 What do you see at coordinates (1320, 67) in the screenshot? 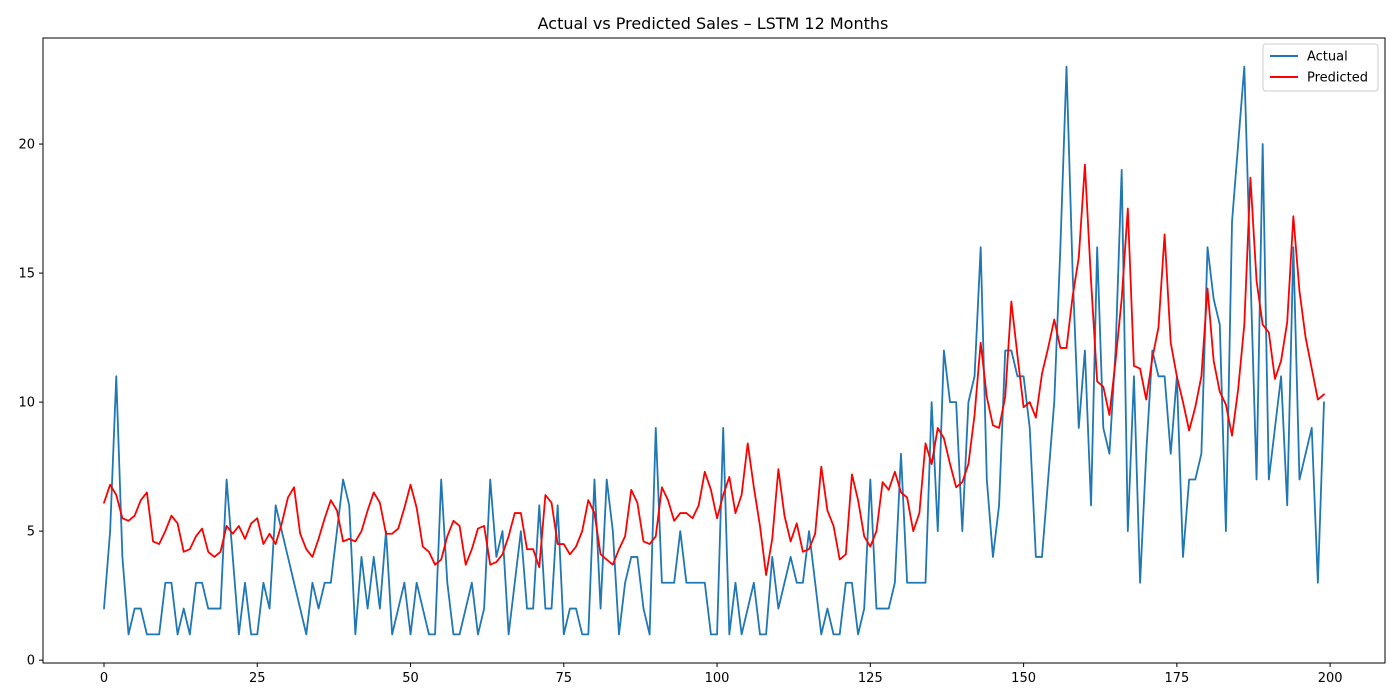
I see `legend: Actual Predicted` at bounding box center [1320, 67].